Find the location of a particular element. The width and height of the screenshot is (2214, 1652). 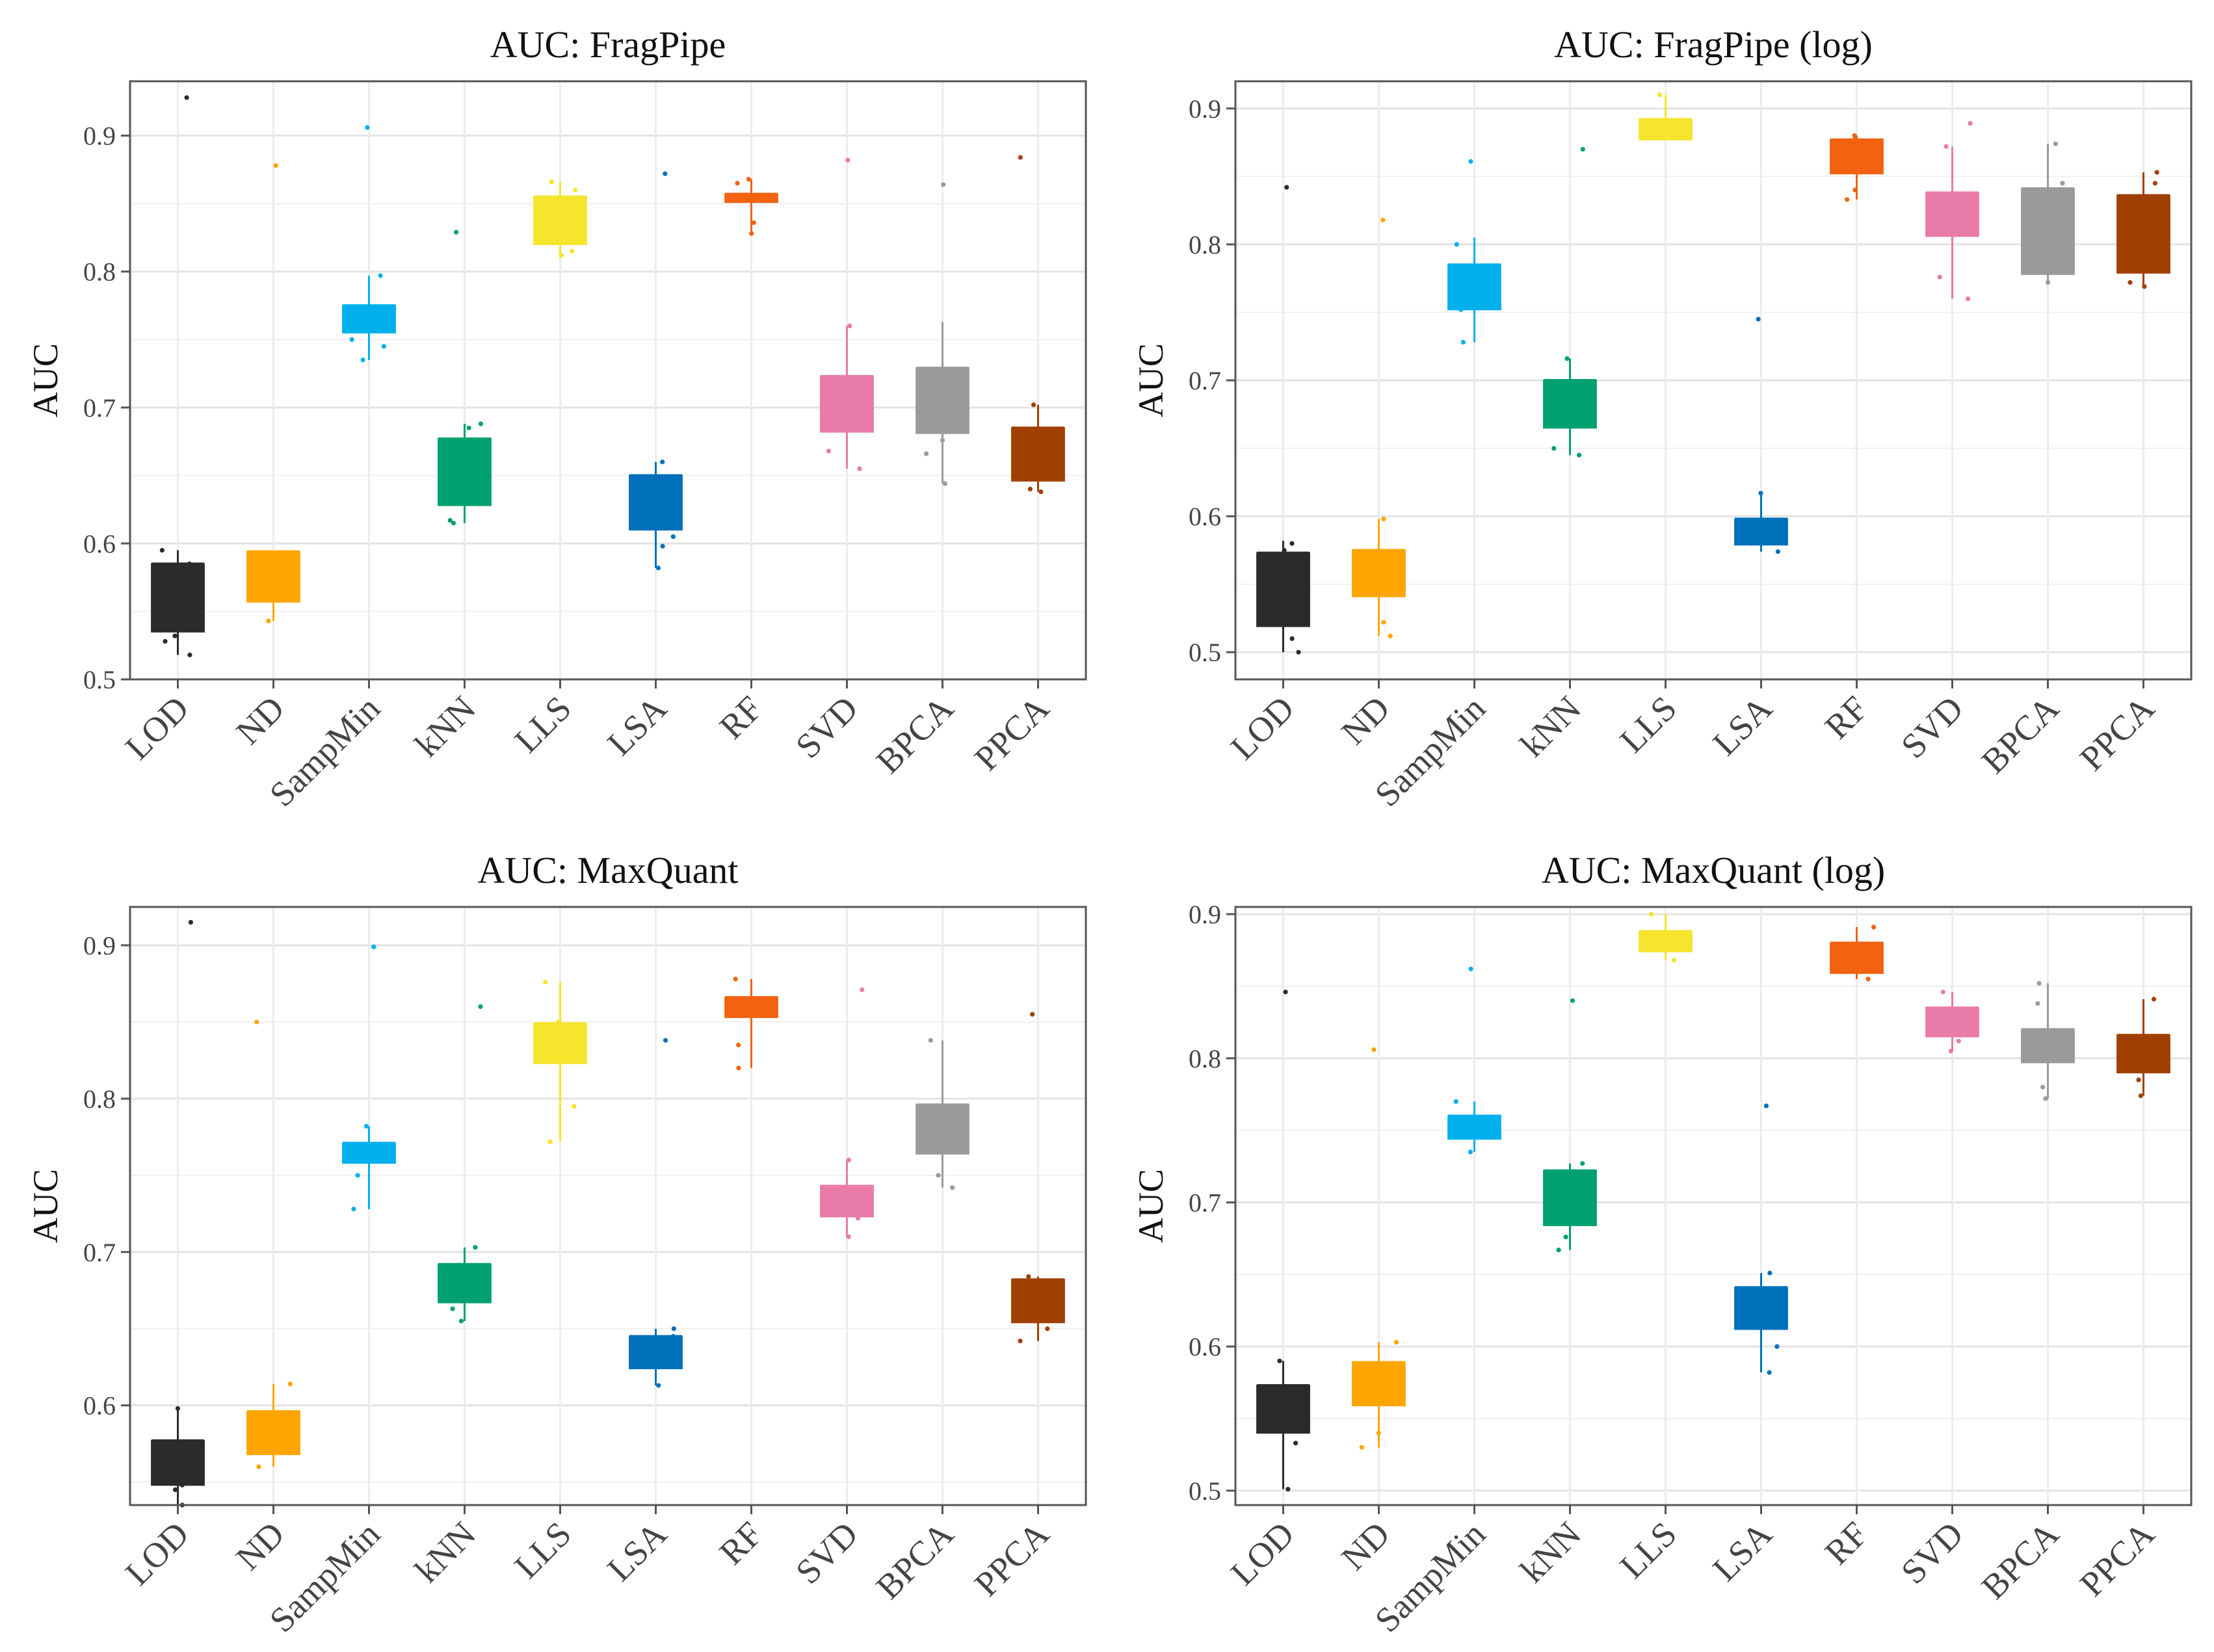

box-nd is located at coordinates (273, 1244).